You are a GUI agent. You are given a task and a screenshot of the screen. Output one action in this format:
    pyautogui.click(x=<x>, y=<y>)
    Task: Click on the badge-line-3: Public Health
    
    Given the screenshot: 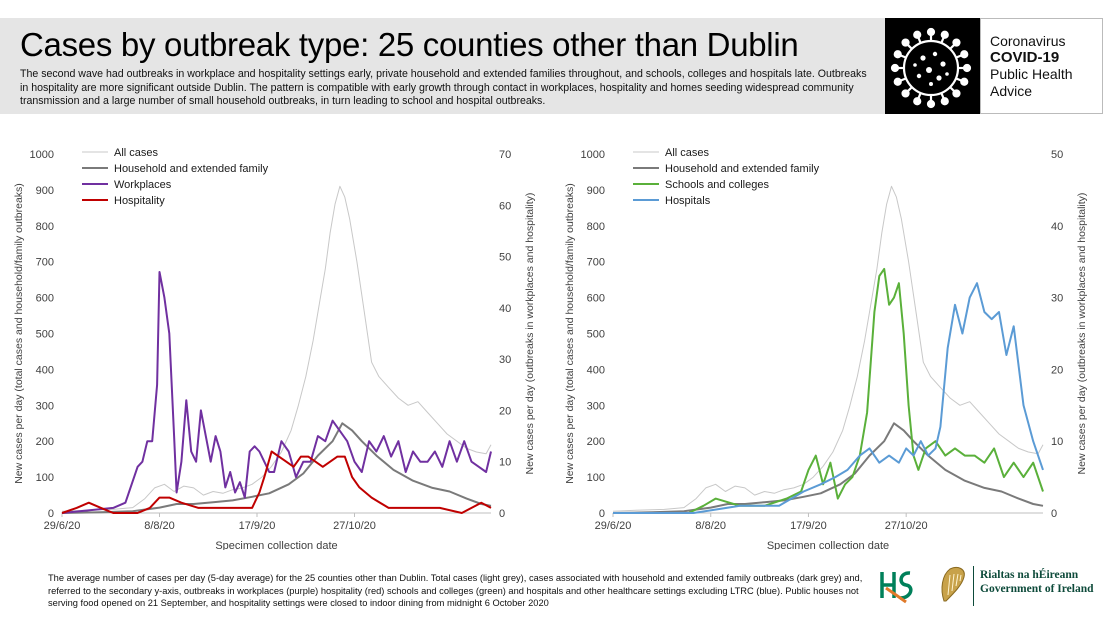 What is the action you would take?
    pyautogui.click(x=1031, y=74)
    